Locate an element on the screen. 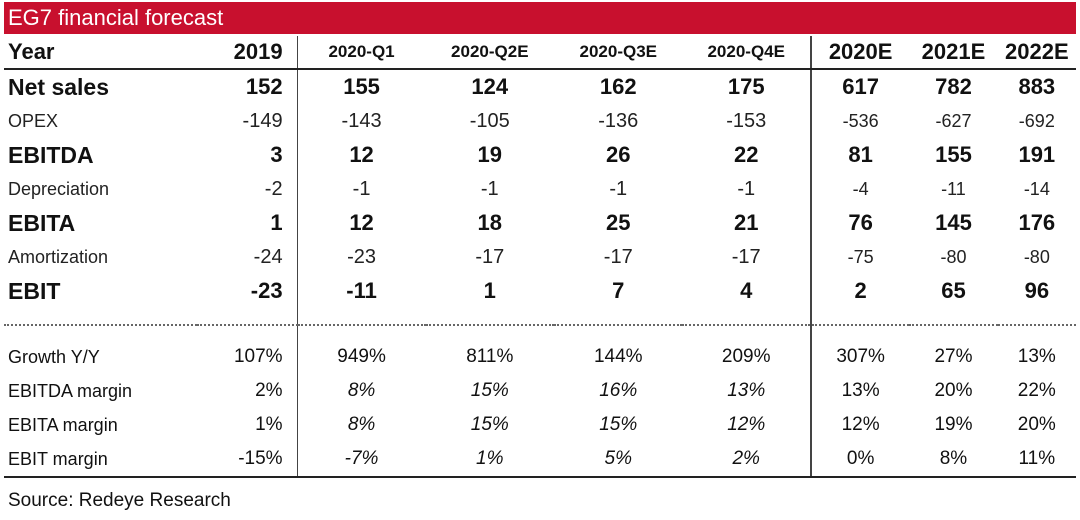  table-cell: 124 is located at coordinates (490, 86).